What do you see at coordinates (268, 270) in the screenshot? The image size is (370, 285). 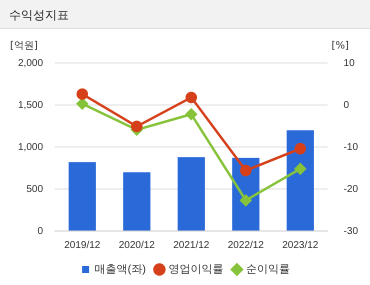 I see `legend-label: 순이익률` at bounding box center [268, 270].